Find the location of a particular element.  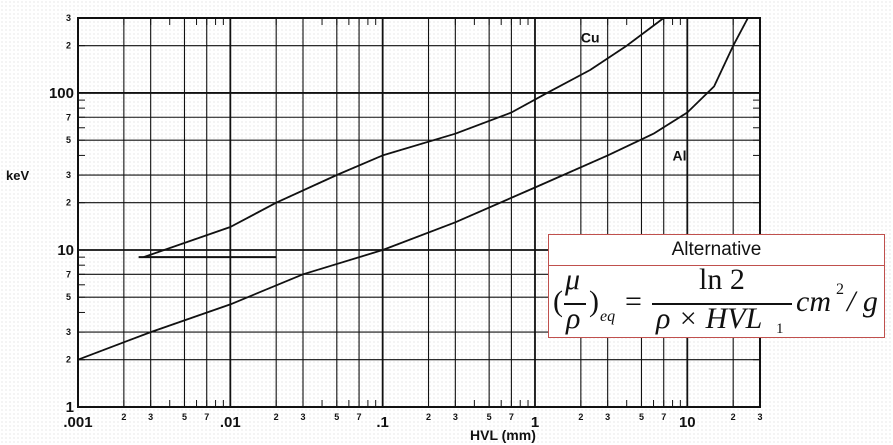

formula-unit-exponent: 2 is located at coordinates (840, 289).